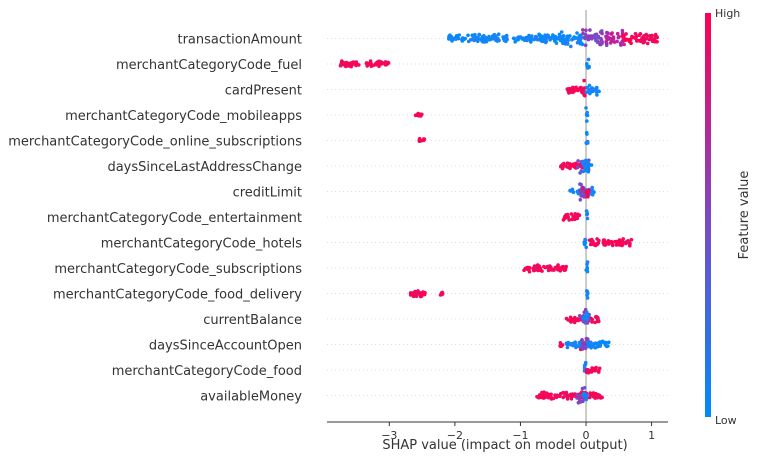 The width and height of the screenshot is (759, 460). I want to click on feature-label: merchantCategoryCode_entertainment, so click(174, 218).